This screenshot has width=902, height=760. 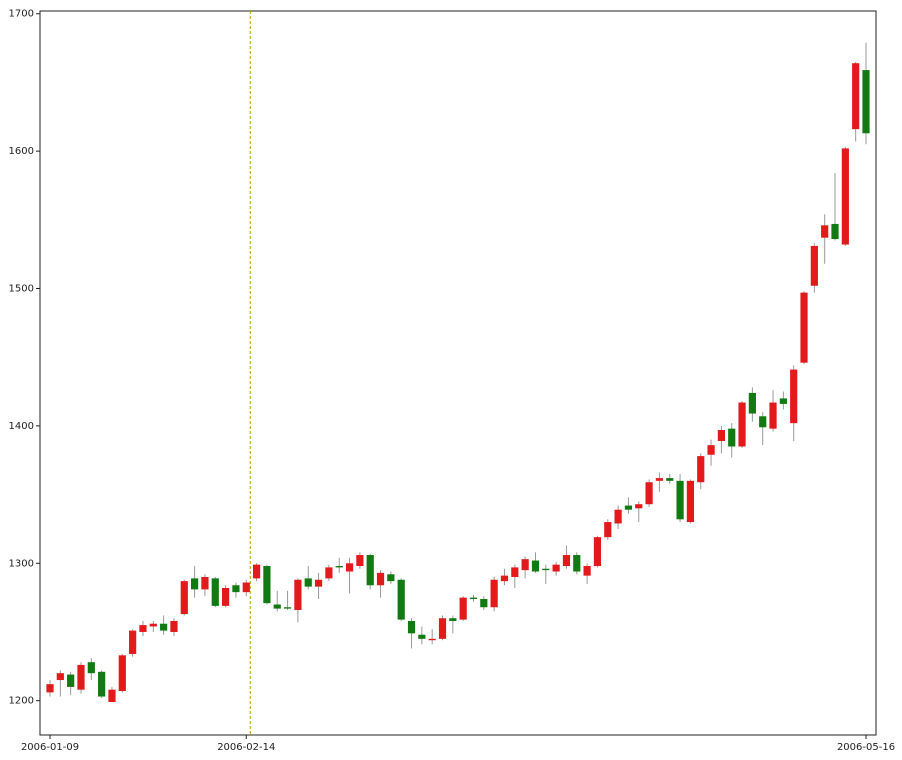 I want to click on x-tick-label: 2006-01-09, so click(x=50, y=747).